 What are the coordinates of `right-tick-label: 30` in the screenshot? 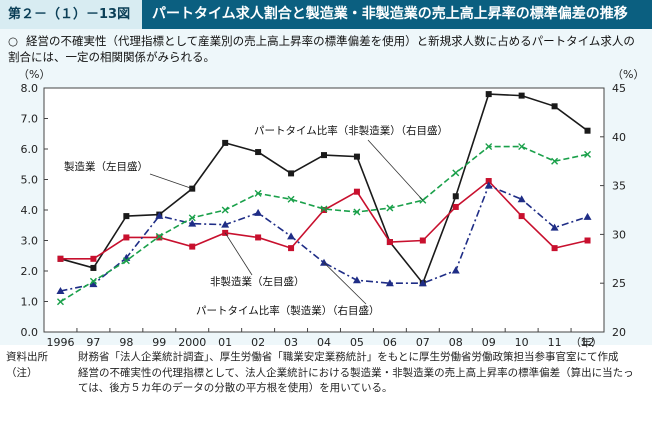 It's located at (619, 234).